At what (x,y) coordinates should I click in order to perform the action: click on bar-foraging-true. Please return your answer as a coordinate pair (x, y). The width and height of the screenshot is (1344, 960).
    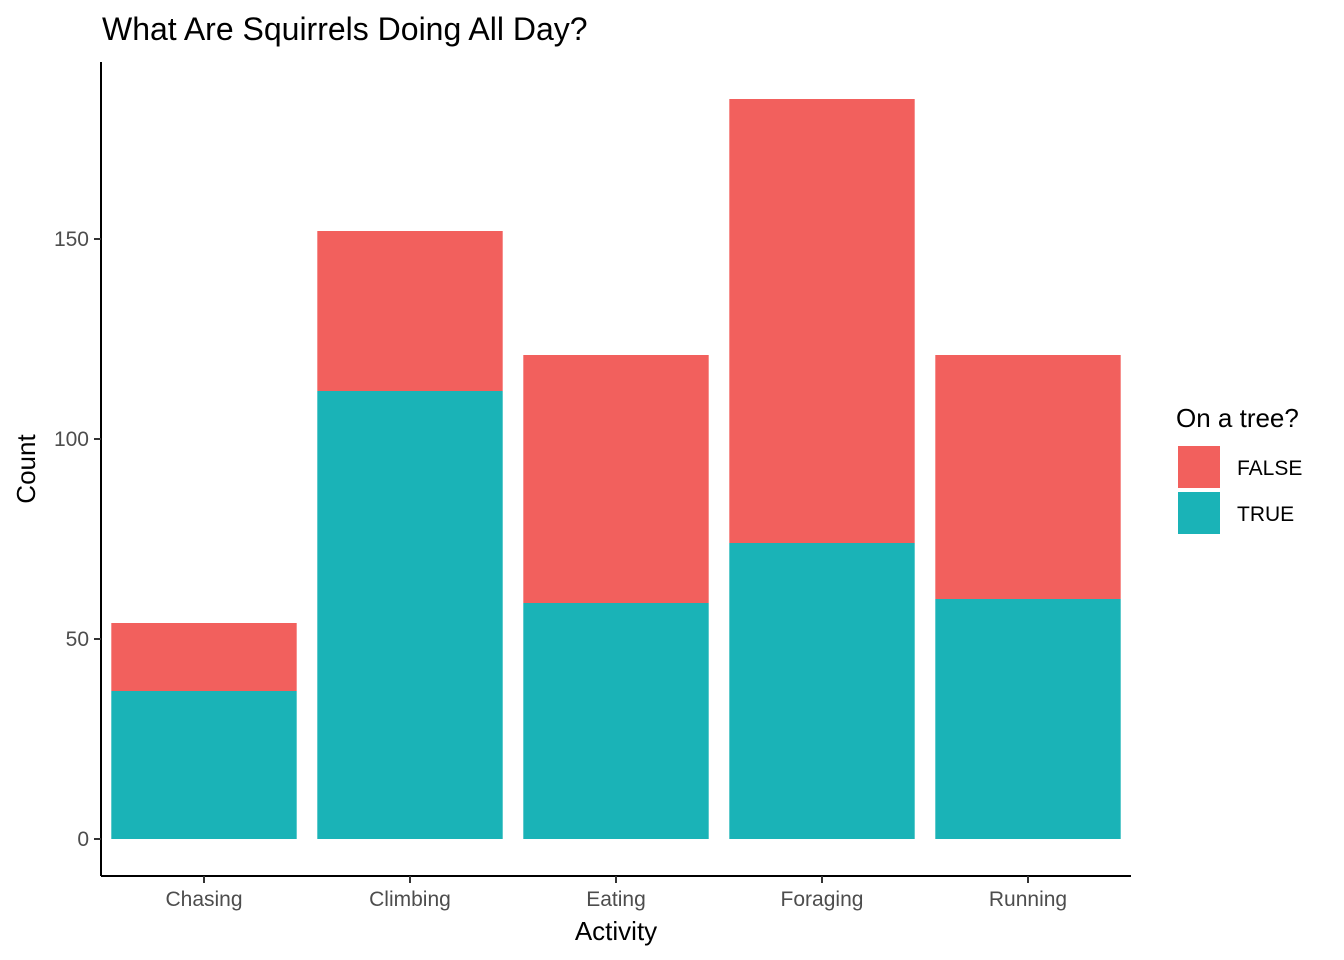
    Looking at the image, I should click on (822, 691).